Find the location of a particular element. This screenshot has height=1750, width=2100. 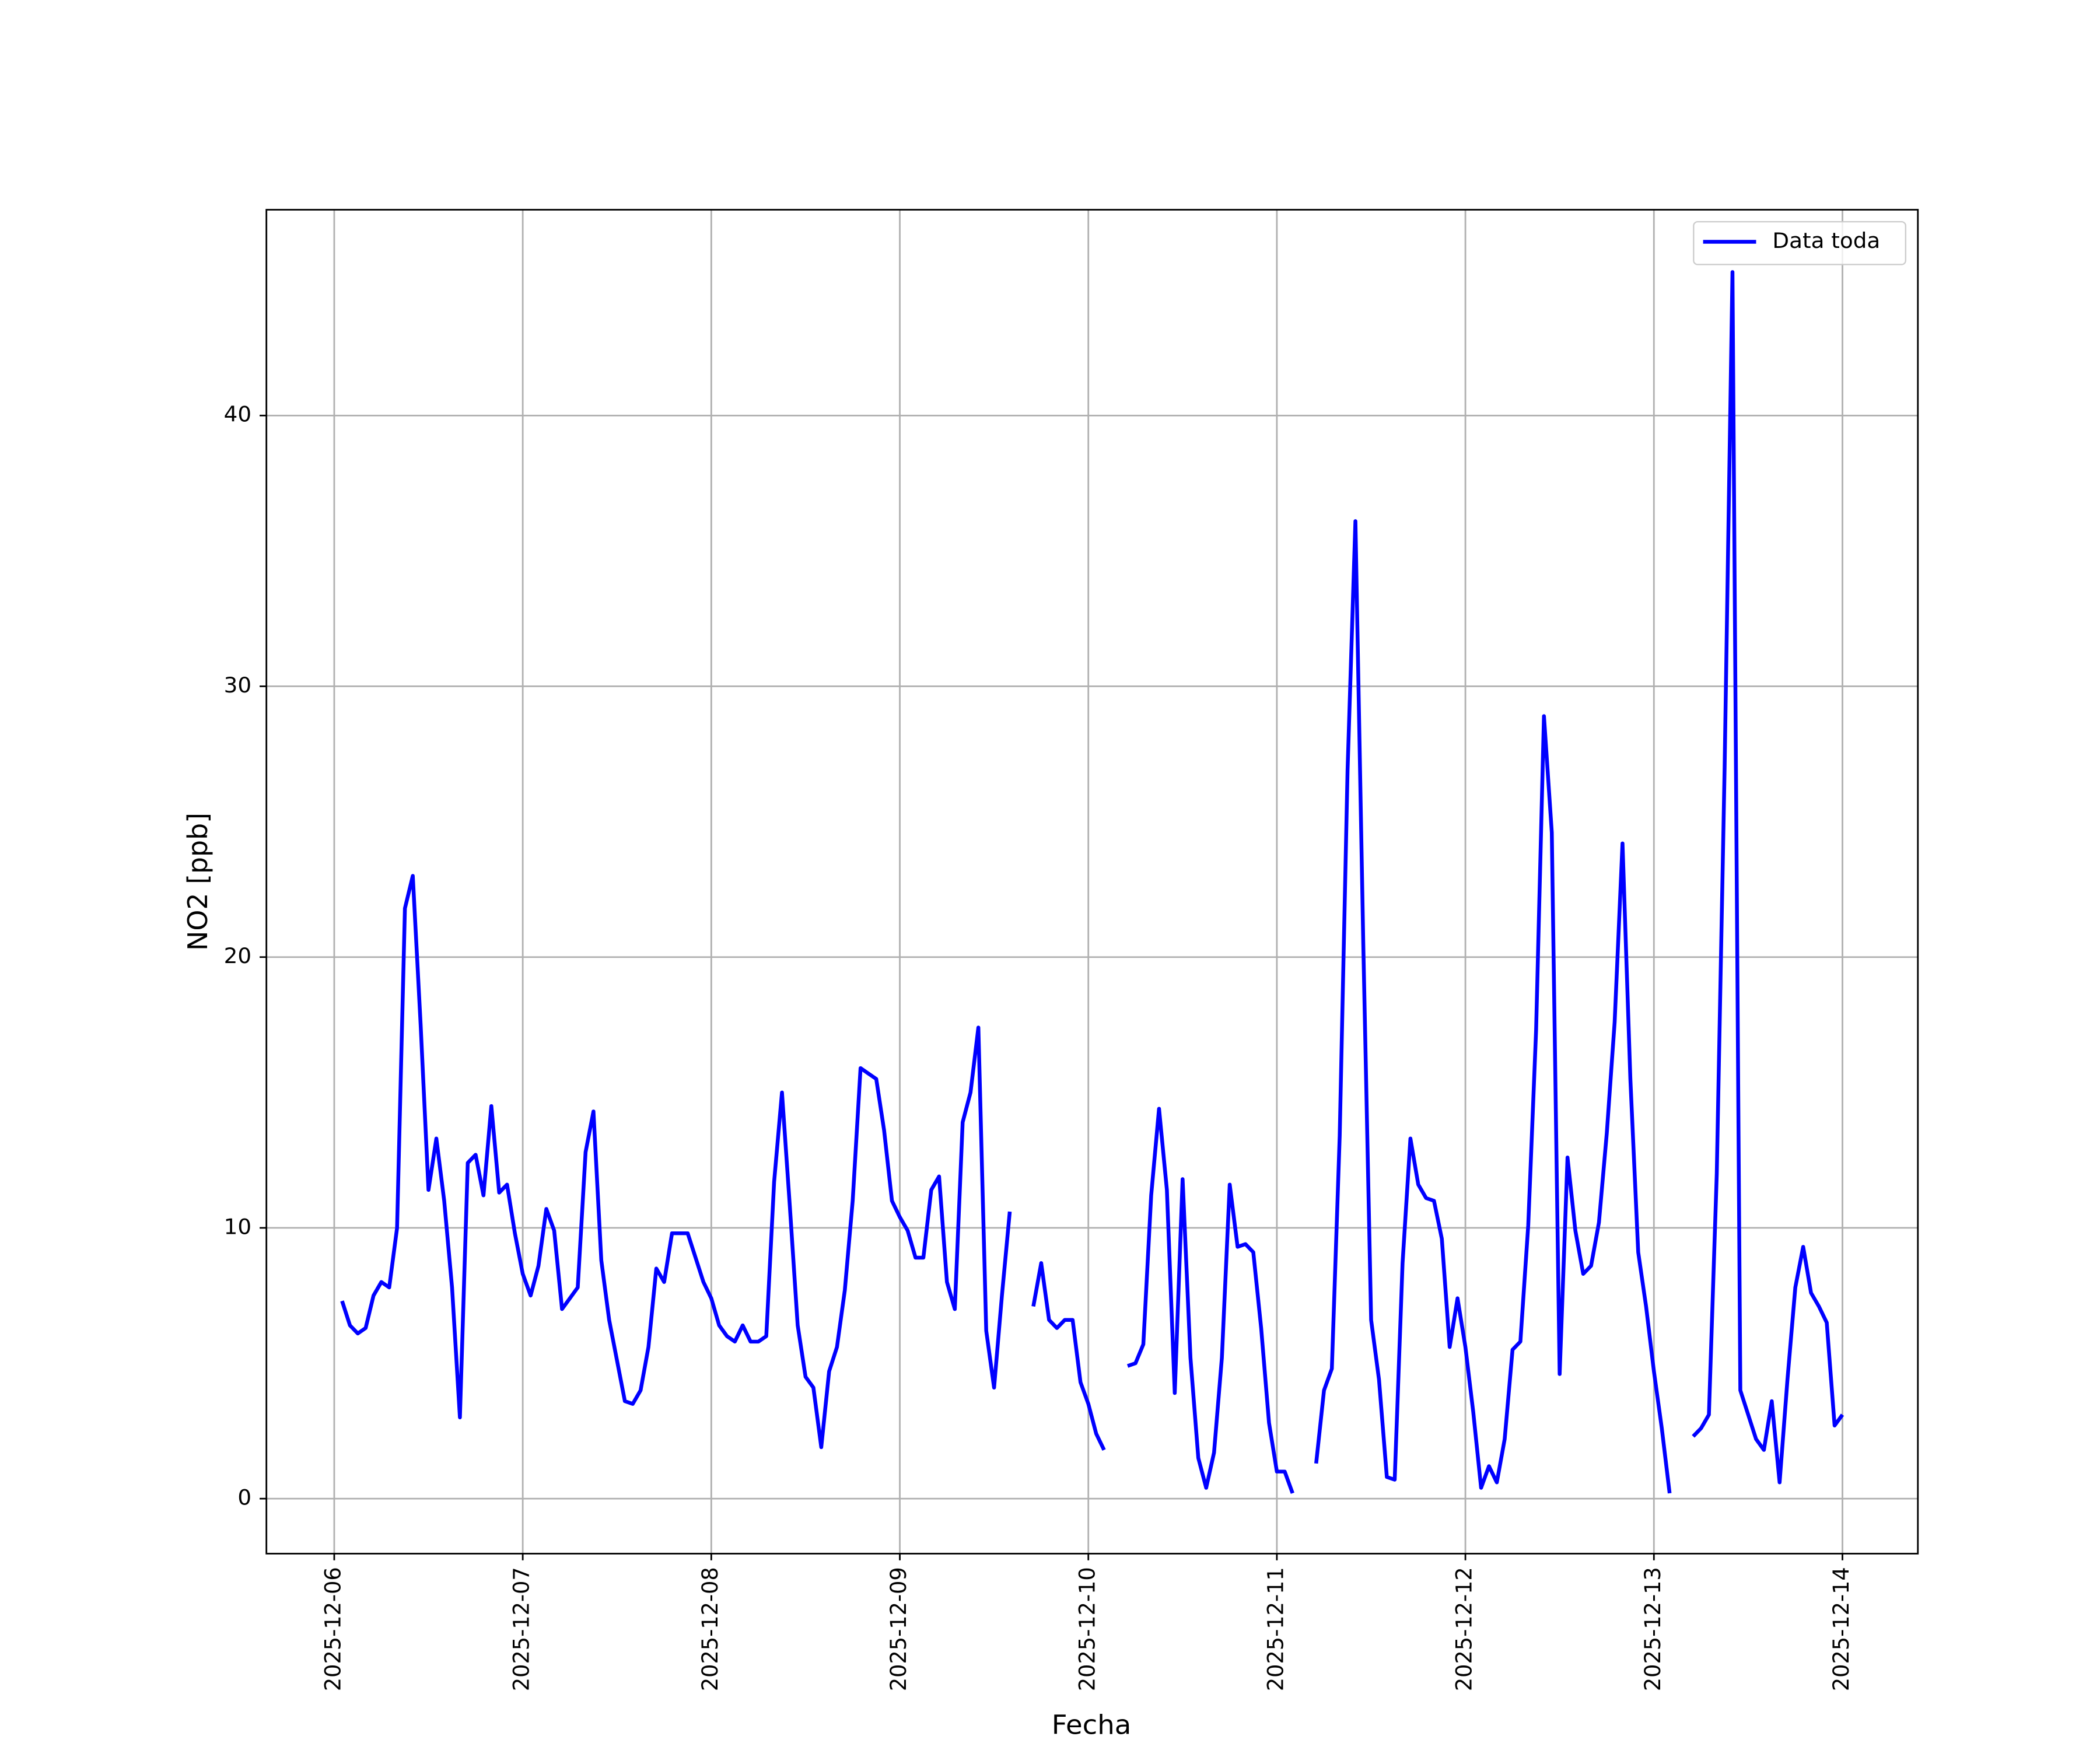

y-tick-label: 40 is located at coordinates (237, 414).